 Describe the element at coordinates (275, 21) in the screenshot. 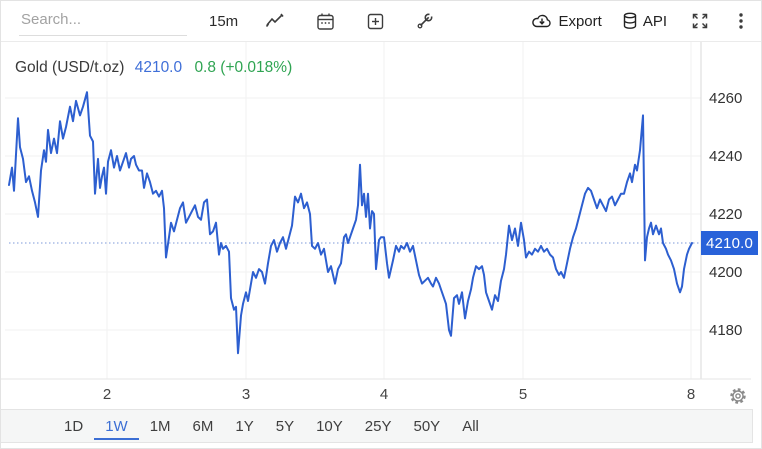

I see `line-chart-icon` at that location.